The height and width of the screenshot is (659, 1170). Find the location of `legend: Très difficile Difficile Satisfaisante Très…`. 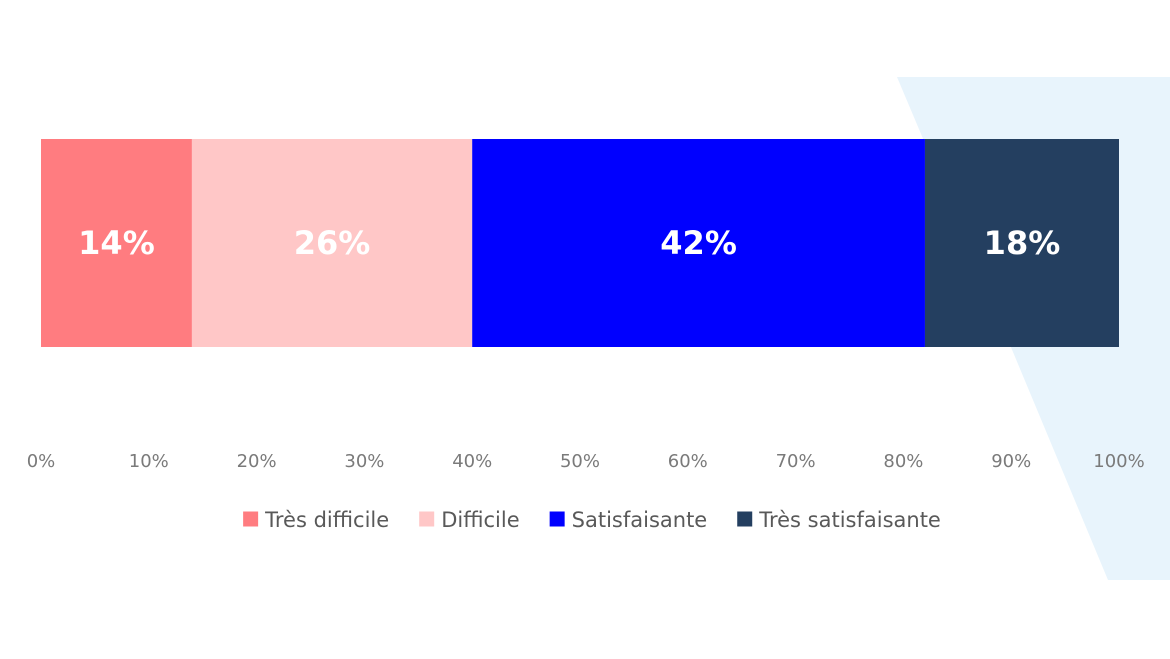

legend: Très difficile Difficile Satisfaisante Très… is located at coordinates (592, 520).